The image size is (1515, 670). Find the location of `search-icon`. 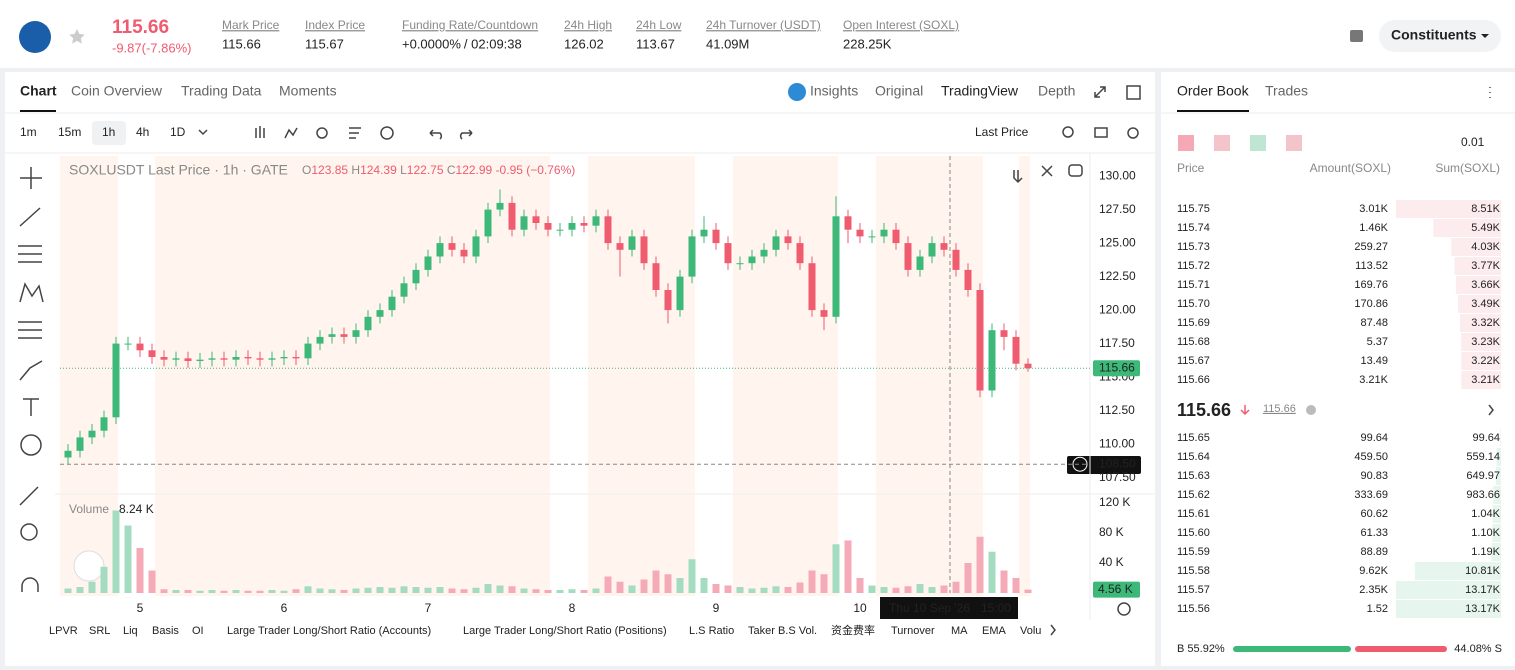

search-icon is located at coordinates (1068, 132).